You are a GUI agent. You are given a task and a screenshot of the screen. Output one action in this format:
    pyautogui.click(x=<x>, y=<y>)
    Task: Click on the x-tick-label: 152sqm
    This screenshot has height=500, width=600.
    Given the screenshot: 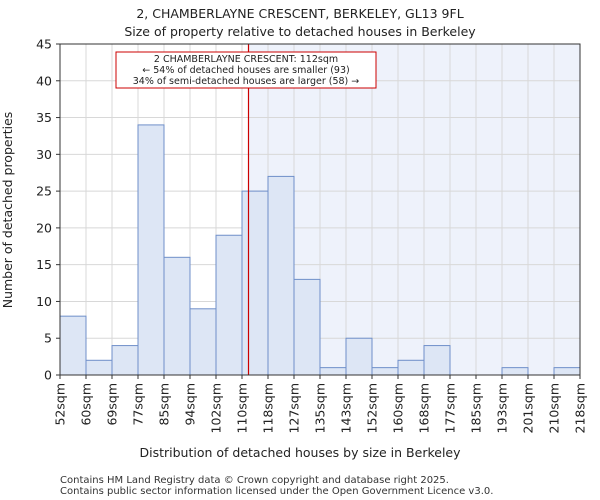 What is the action you would take?
    pyautogui.click(x=372, y=408)
    